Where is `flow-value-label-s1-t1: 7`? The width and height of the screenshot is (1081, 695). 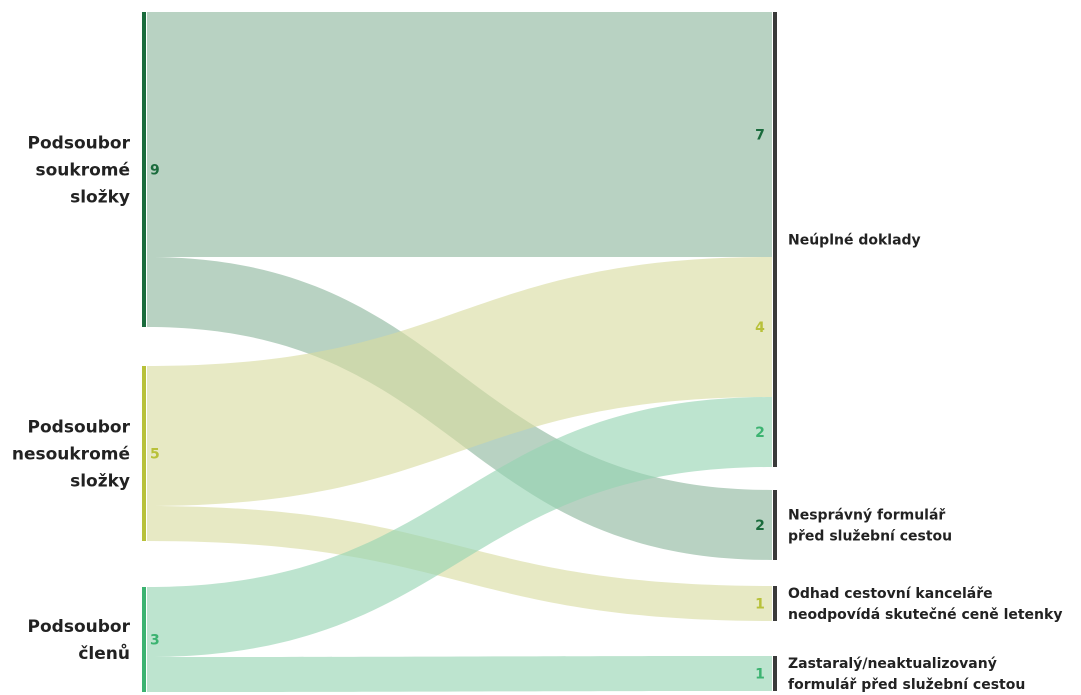 flow-value-label-s1-t1: 7 is located at coordinates (760, 136).